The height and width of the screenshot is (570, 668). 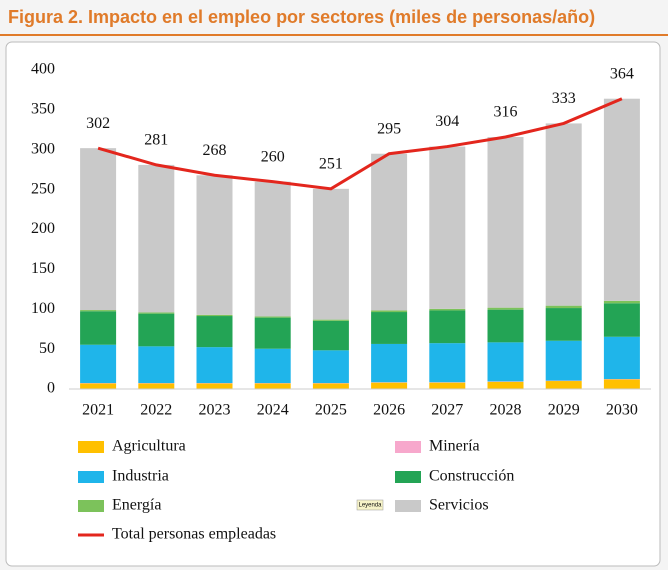 What do you see at coordinates (43, 69) in the screenshot?
I see `y-tick-label: 400` at bounding box center [43, 69].